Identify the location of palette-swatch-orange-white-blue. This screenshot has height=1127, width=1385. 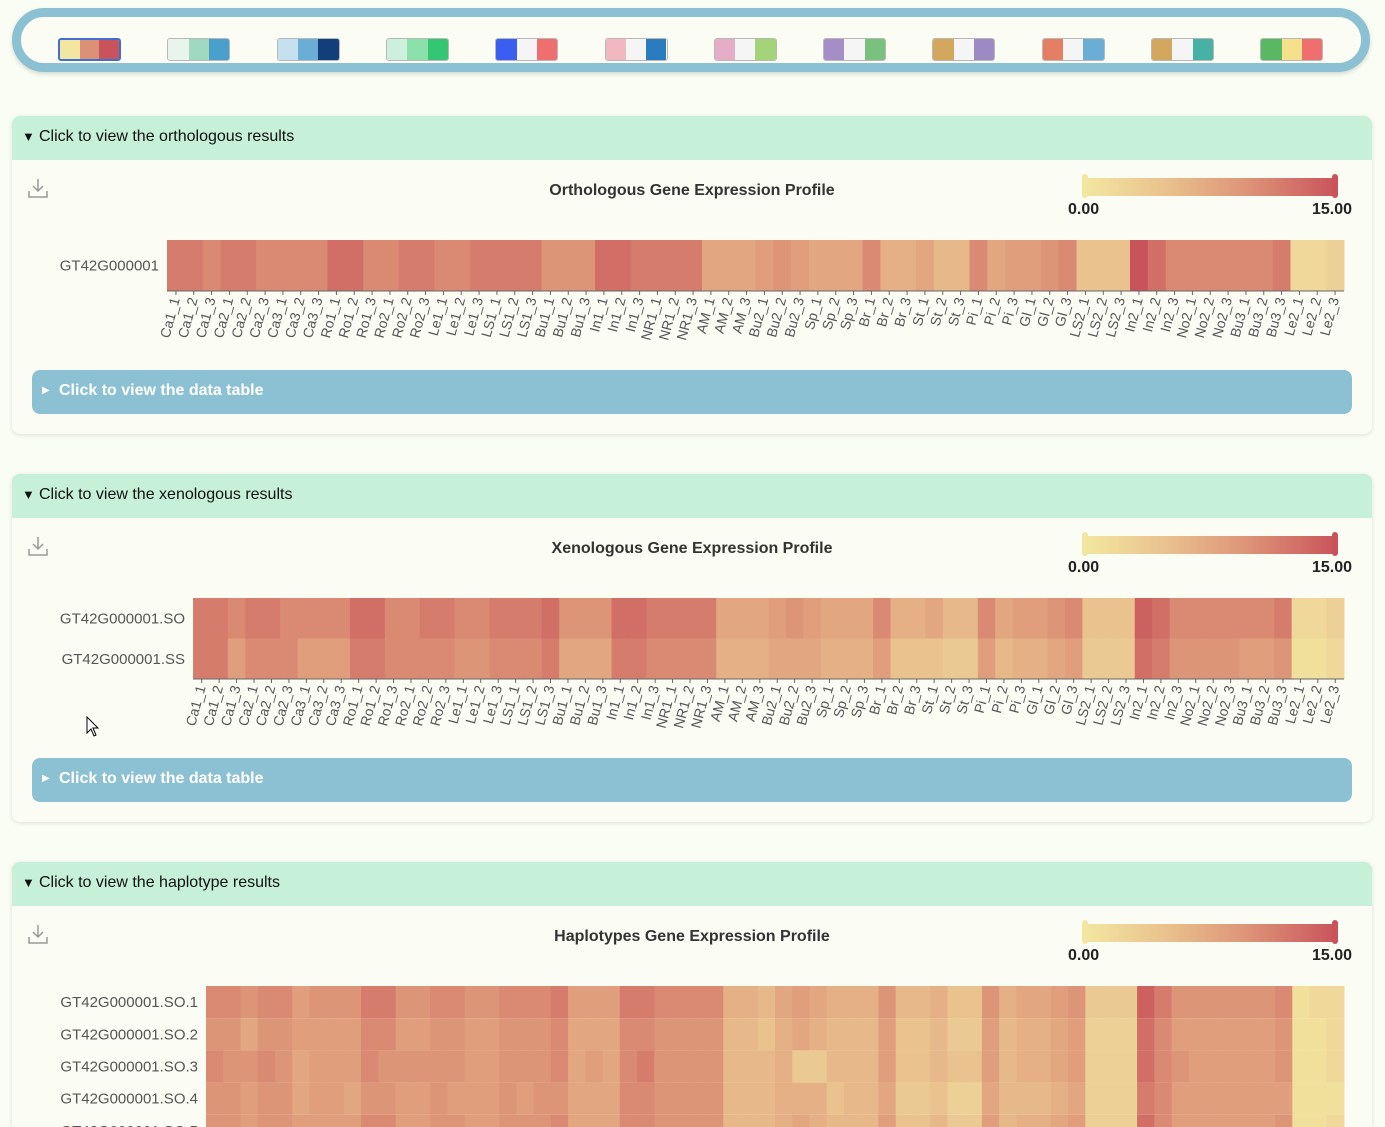
(1073, 49).